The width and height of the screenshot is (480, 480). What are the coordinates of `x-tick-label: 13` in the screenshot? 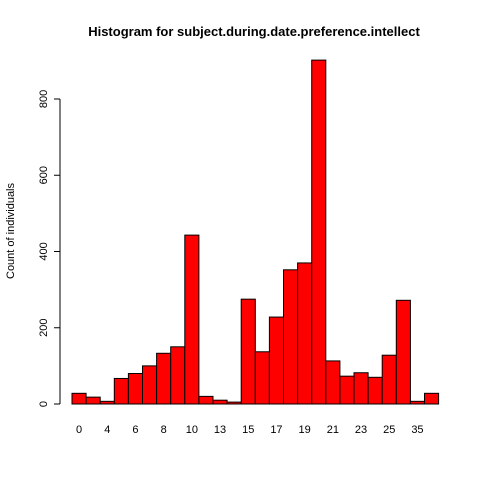 It's located at (220, 430).